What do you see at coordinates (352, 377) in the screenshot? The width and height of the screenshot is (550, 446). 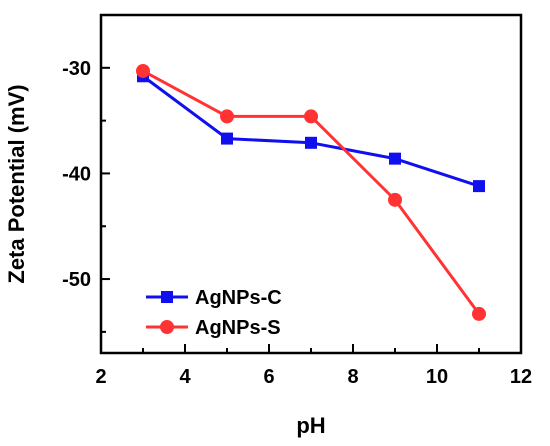 I see `x-tick-label: 8` at bounding box center [352, 377].